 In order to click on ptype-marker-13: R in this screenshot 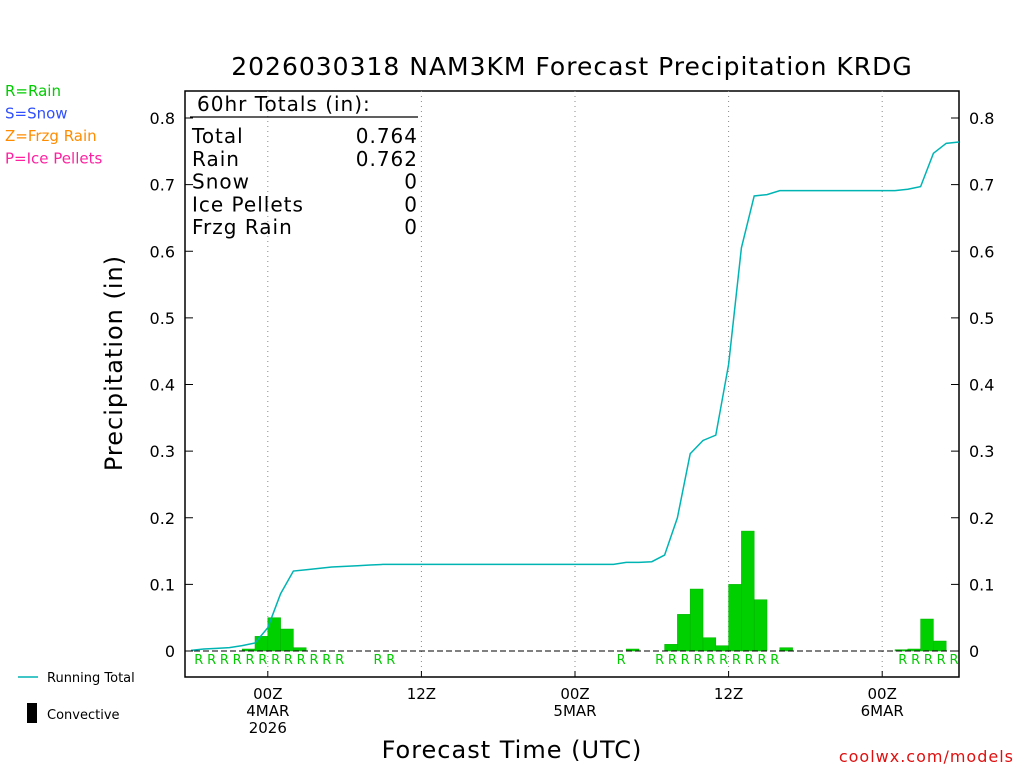, I will do `click(390, 660)`.